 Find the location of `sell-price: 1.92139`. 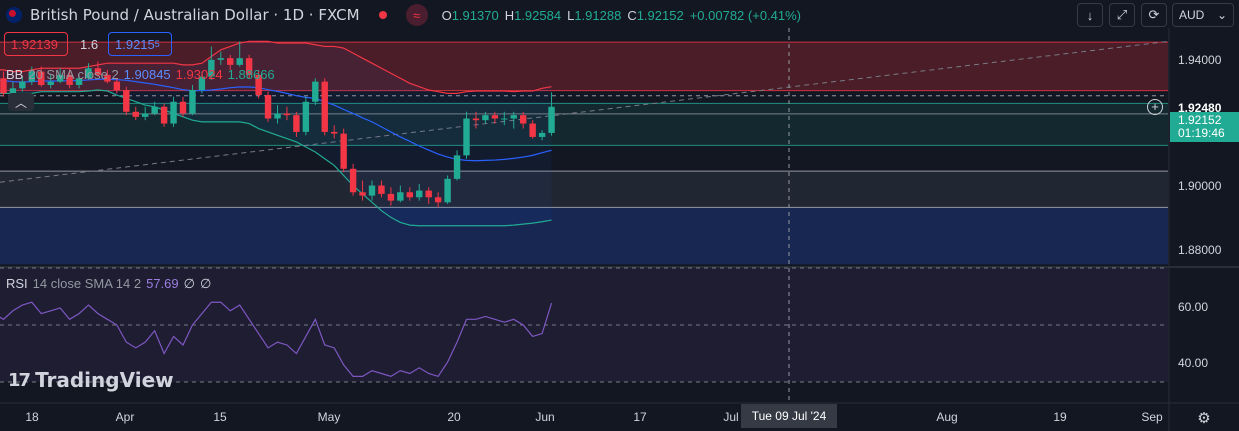

sell-price: 1.92139 is located at coordinates (34, 44).